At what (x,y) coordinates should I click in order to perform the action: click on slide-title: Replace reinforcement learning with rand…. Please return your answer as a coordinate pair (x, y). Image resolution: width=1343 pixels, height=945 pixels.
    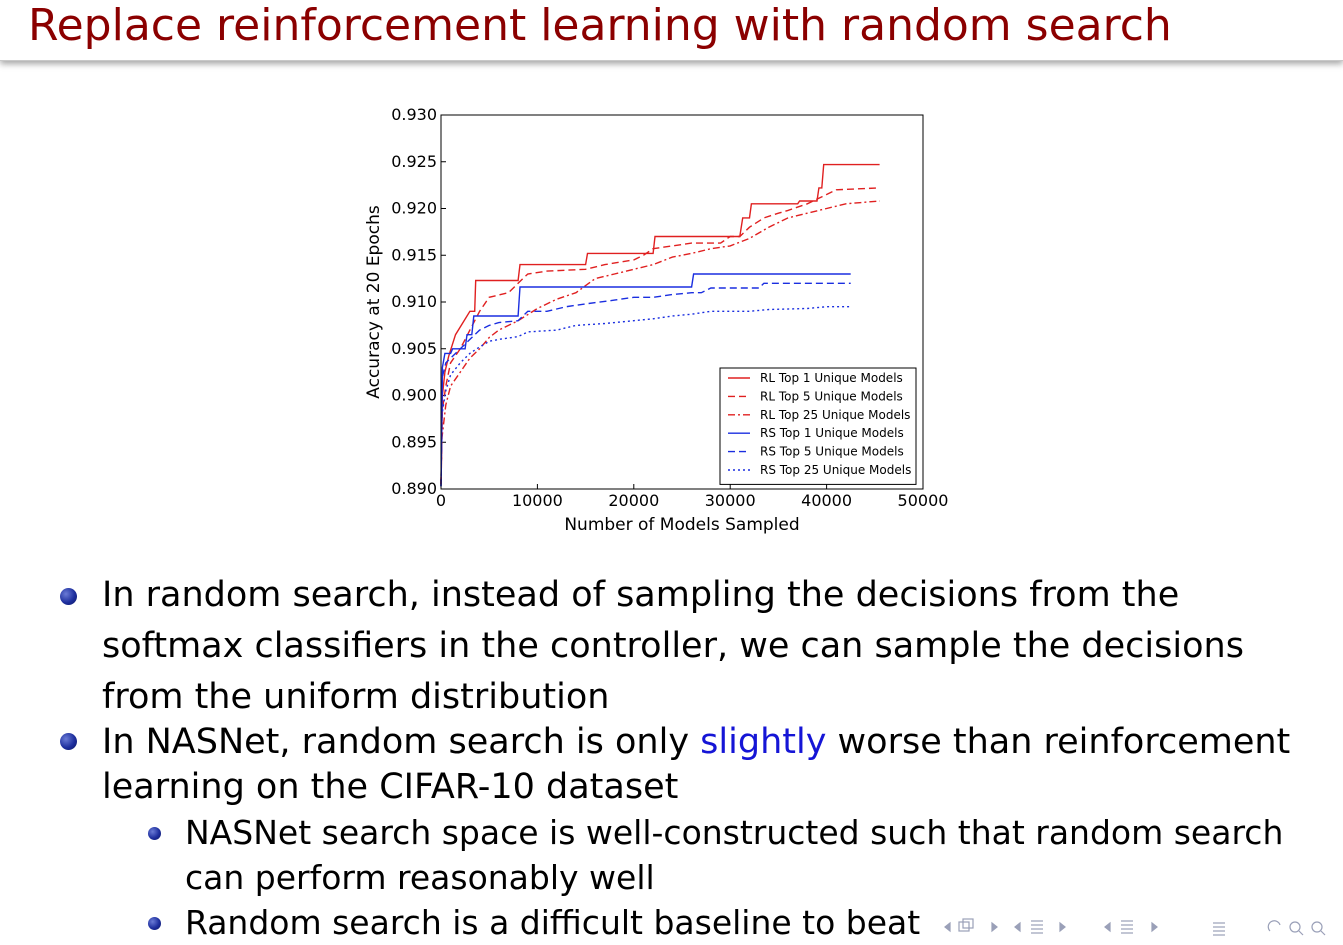
    Looking at the image, I should click on (600, 25).